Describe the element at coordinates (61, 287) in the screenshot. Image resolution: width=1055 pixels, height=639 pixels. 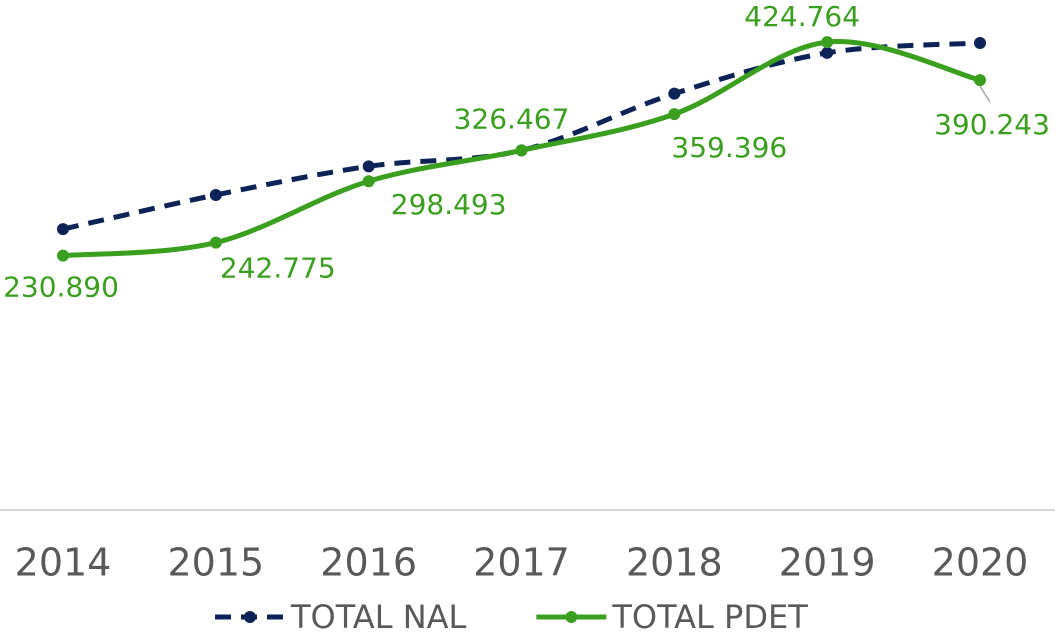
I see `data-label: 230.890` at that location.